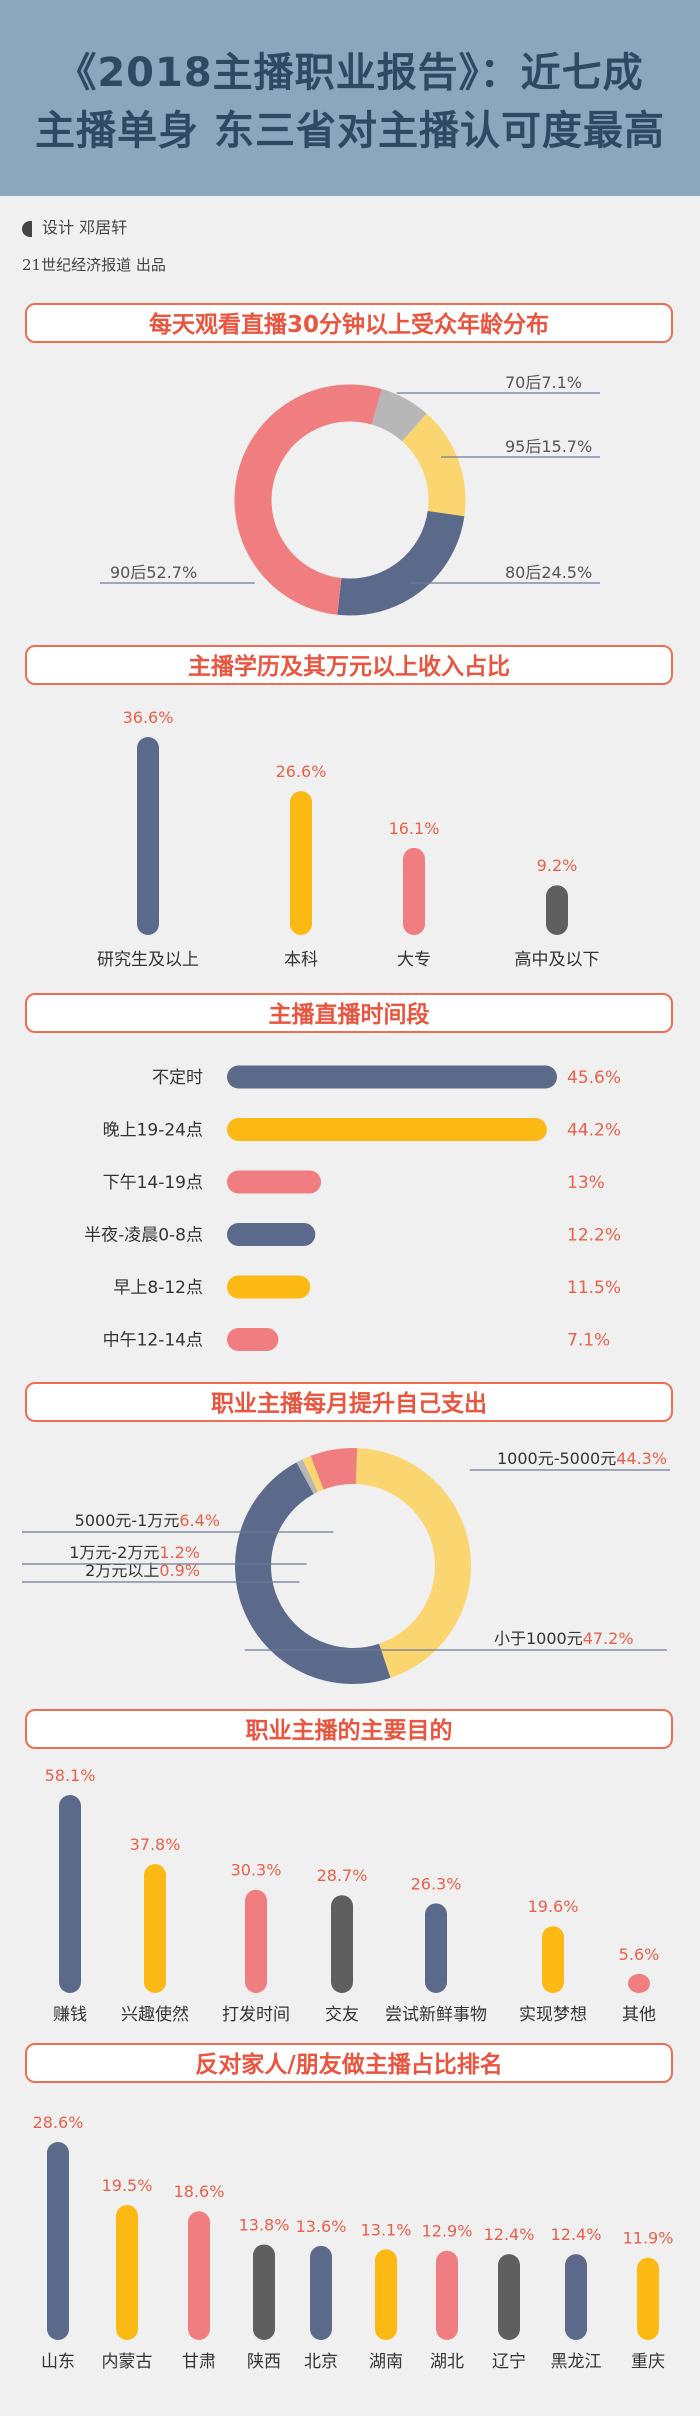 This screenshot has width=700, height=2416. What do you see at coordinates (301, 771) in the screenshot?
I see `value-label: 26.6%` at bounding box center [301, 771].